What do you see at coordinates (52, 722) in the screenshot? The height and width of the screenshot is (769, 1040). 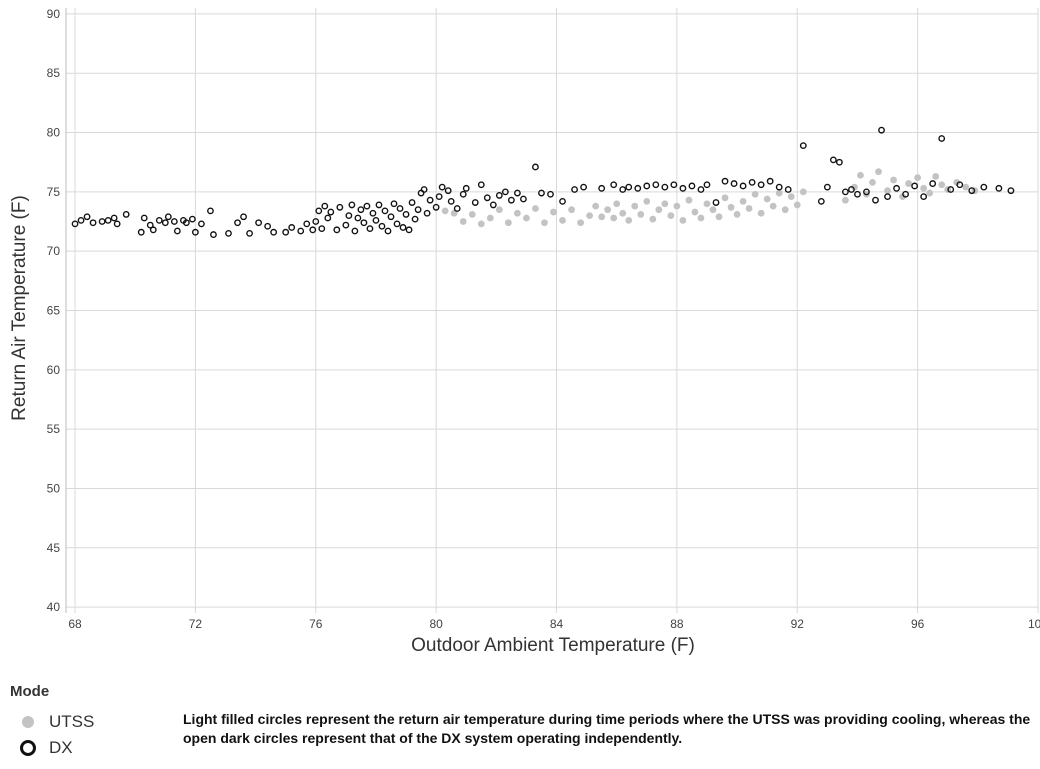 I see `legend-item-utss: UTSS` at bounding box center [52, 722].